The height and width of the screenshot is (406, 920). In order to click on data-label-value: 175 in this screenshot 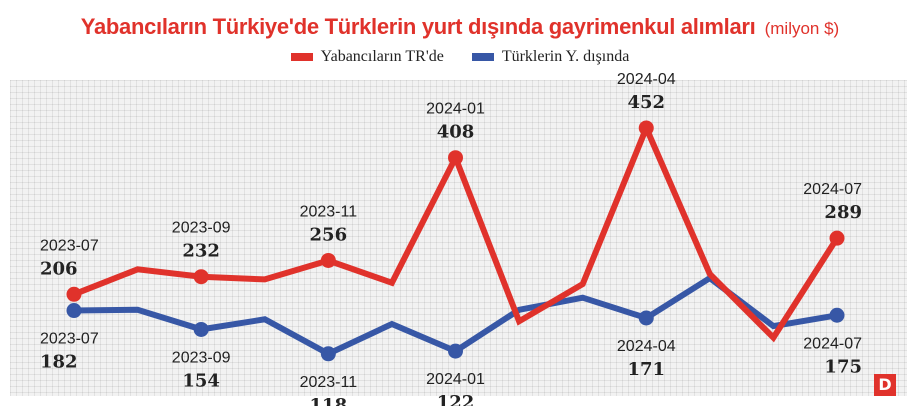, I will do `click(843, 366)`.